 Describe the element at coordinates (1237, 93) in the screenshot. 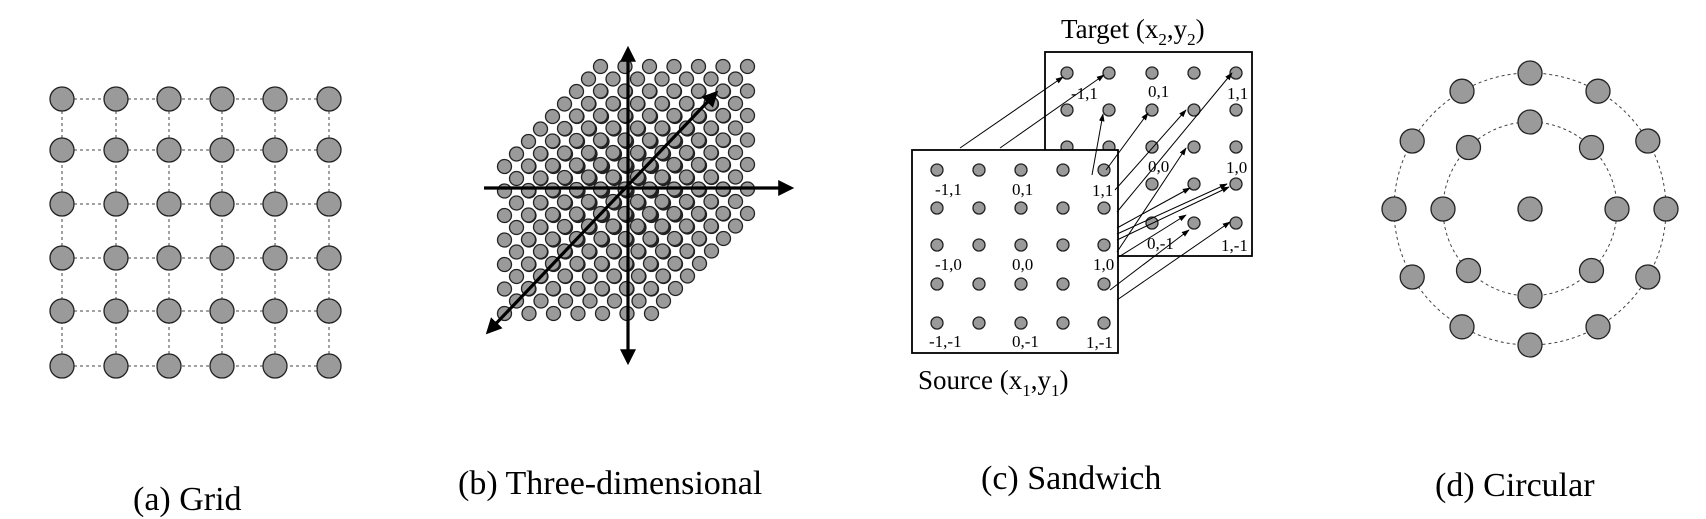

I see `coord-label: 1,1` at that location.